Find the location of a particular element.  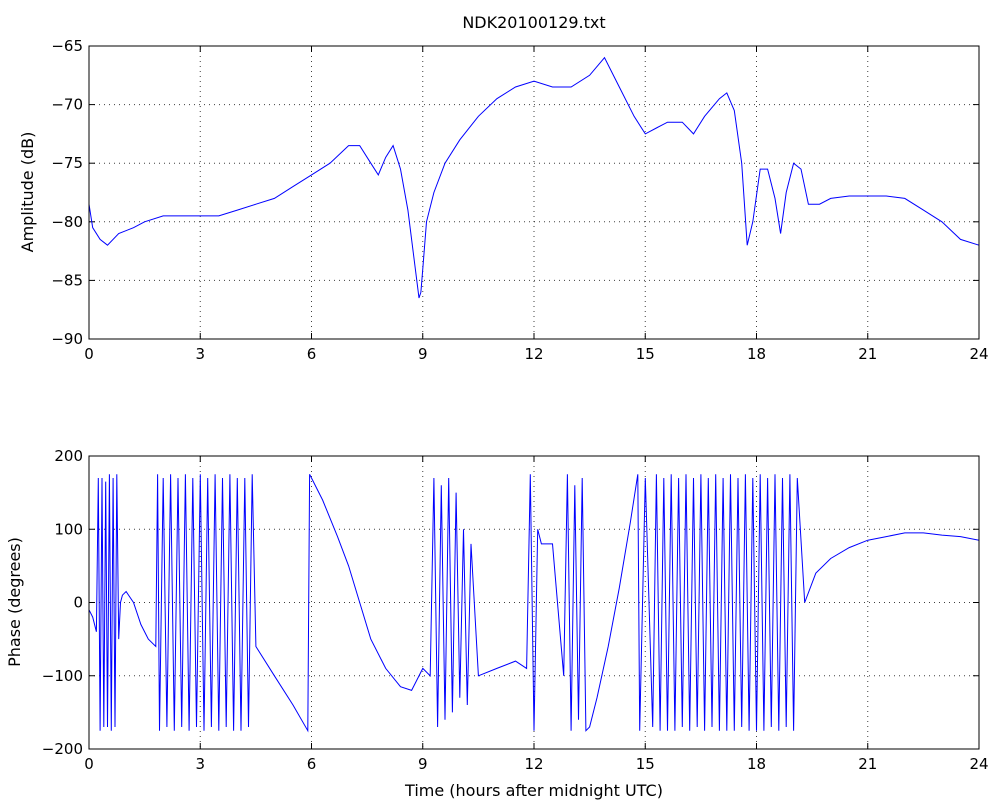

chart-title: NDK20100129.txt is located at coordinates (533, 22).